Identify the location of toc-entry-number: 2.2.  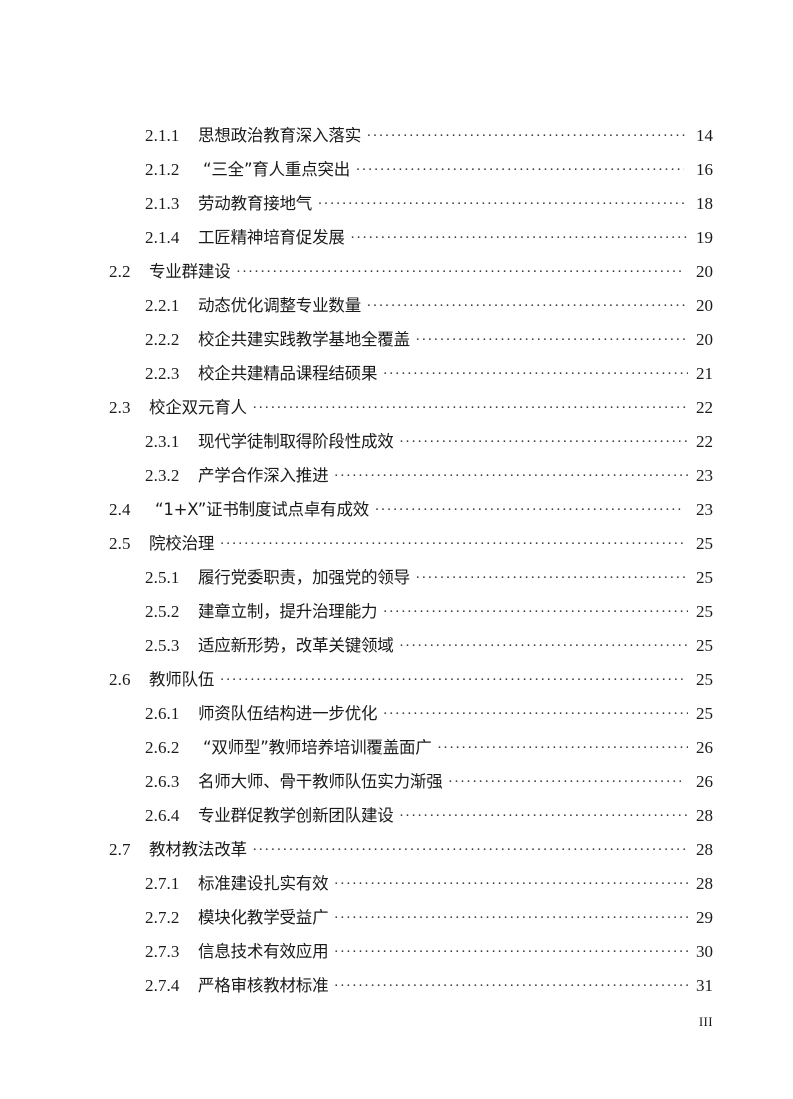
(120, 271).